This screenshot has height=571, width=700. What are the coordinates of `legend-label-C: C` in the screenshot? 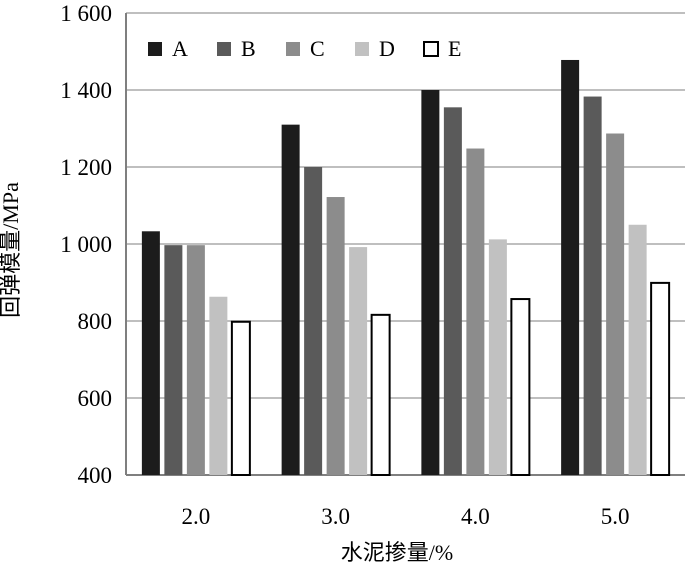 It's located at (317, 48).